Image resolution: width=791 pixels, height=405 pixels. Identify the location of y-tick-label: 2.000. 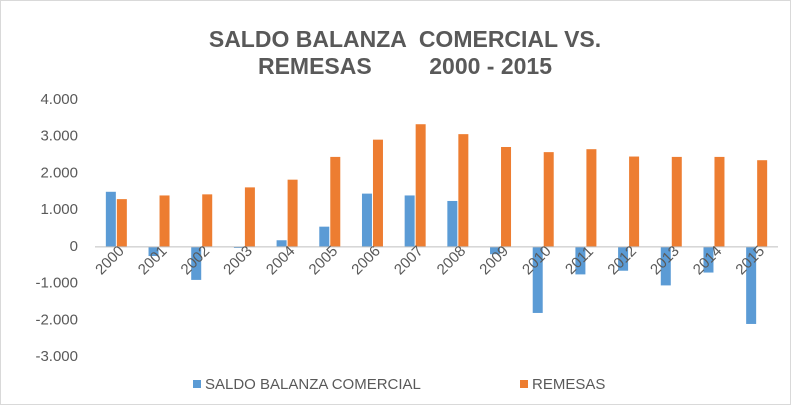
(59, 172).